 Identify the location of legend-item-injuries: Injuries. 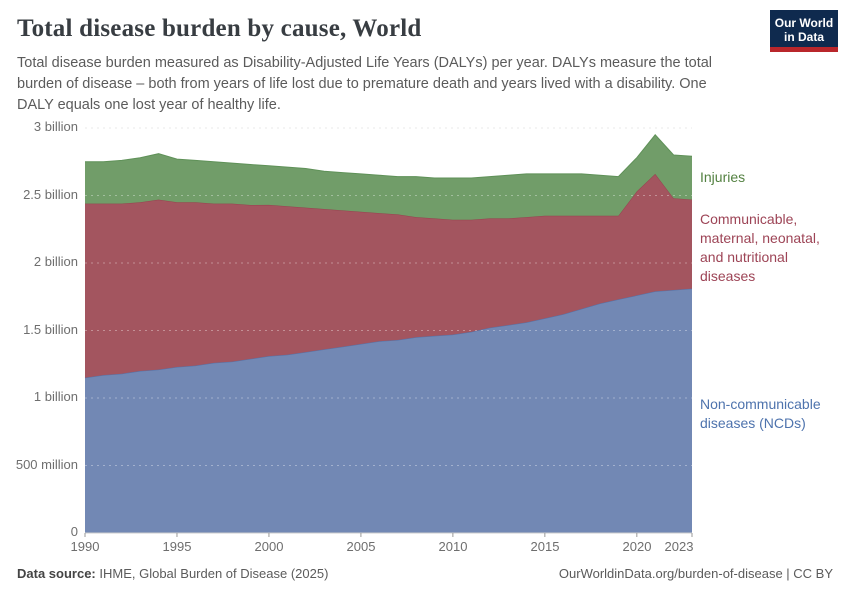
(723, 177).